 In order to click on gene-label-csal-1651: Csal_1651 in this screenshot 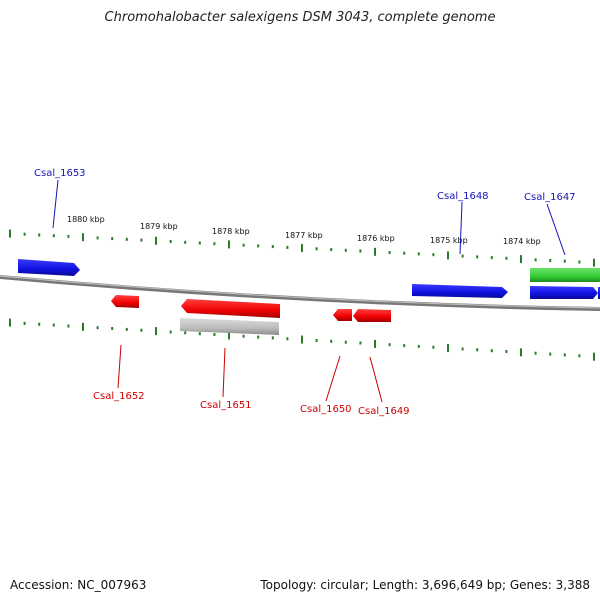, I will do `click(226, 405)`.